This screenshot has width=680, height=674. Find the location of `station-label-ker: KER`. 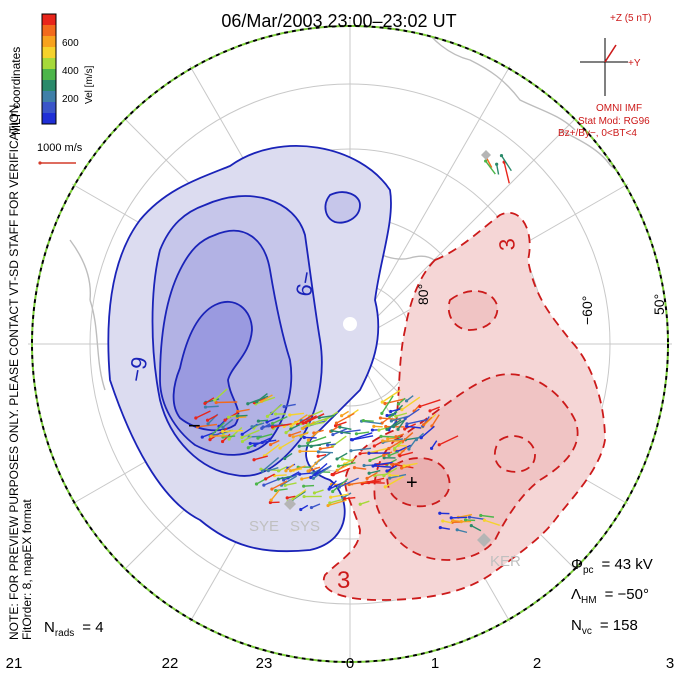

station-label-ker: KER is located at coordinates (505, 561).